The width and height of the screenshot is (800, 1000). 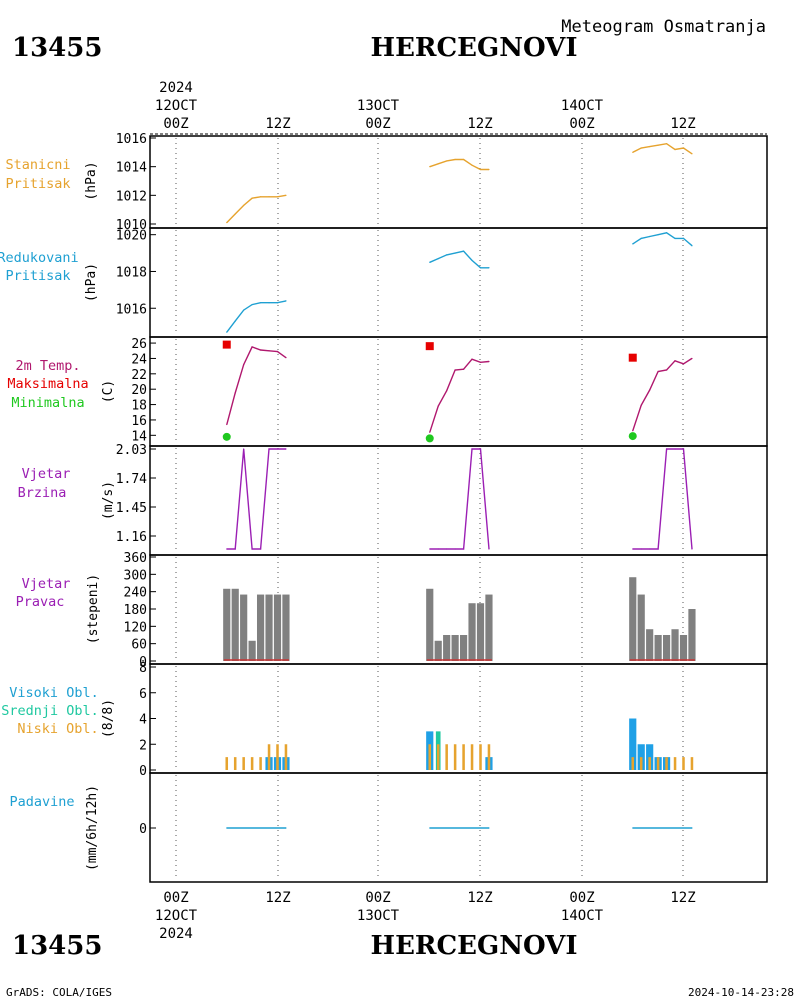 What do you see at coordinates (46, 584) in the screenshot?
I see `label-vjetar-2: Vjetar` at bounding box center [46, 584].